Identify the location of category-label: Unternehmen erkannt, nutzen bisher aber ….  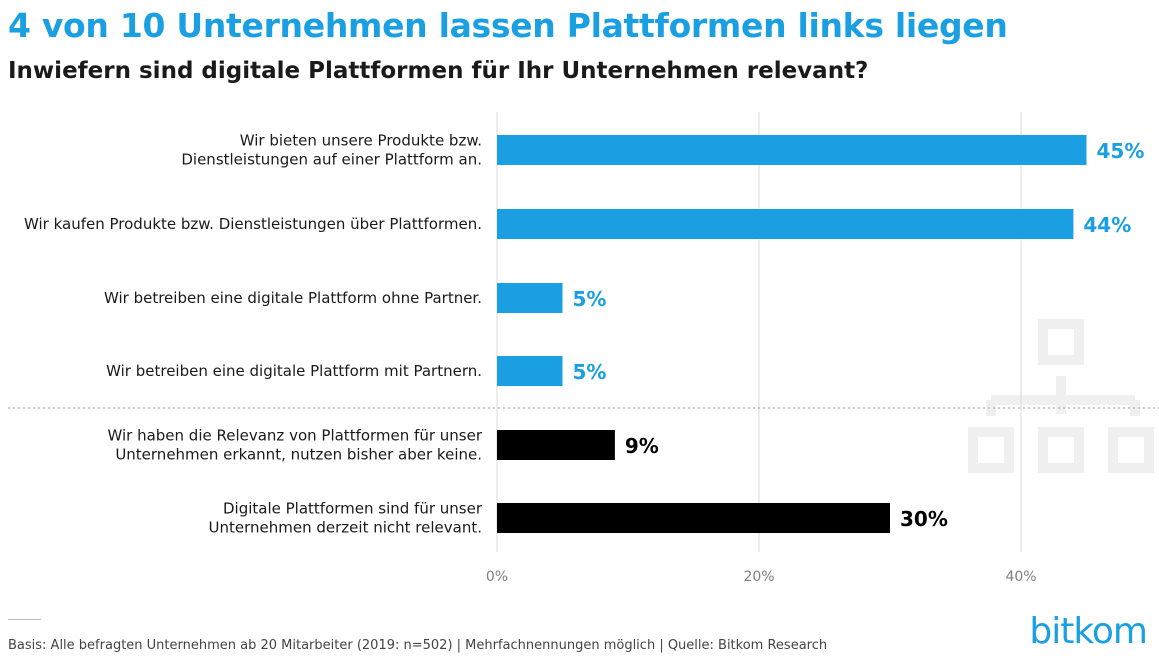
(298, 455).